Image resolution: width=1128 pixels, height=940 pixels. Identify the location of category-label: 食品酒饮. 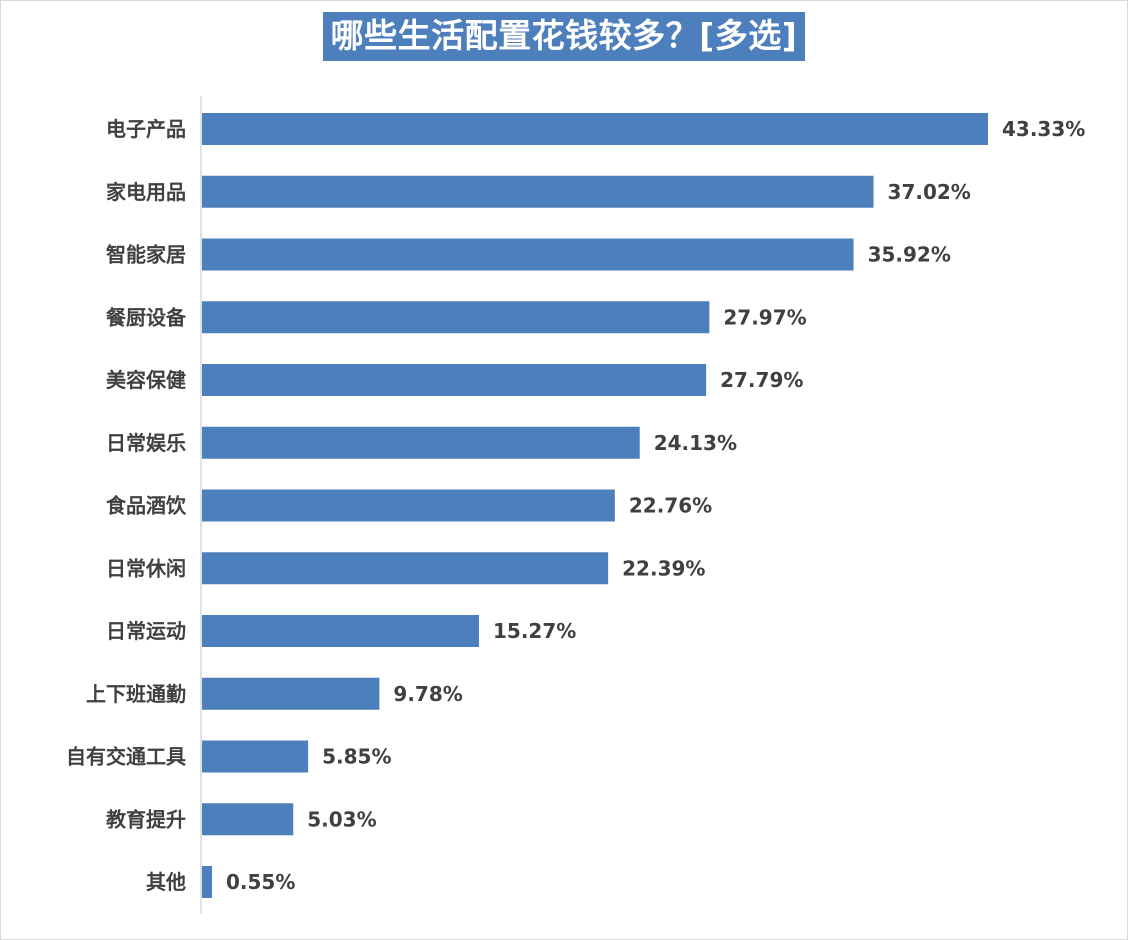
(146, 506).